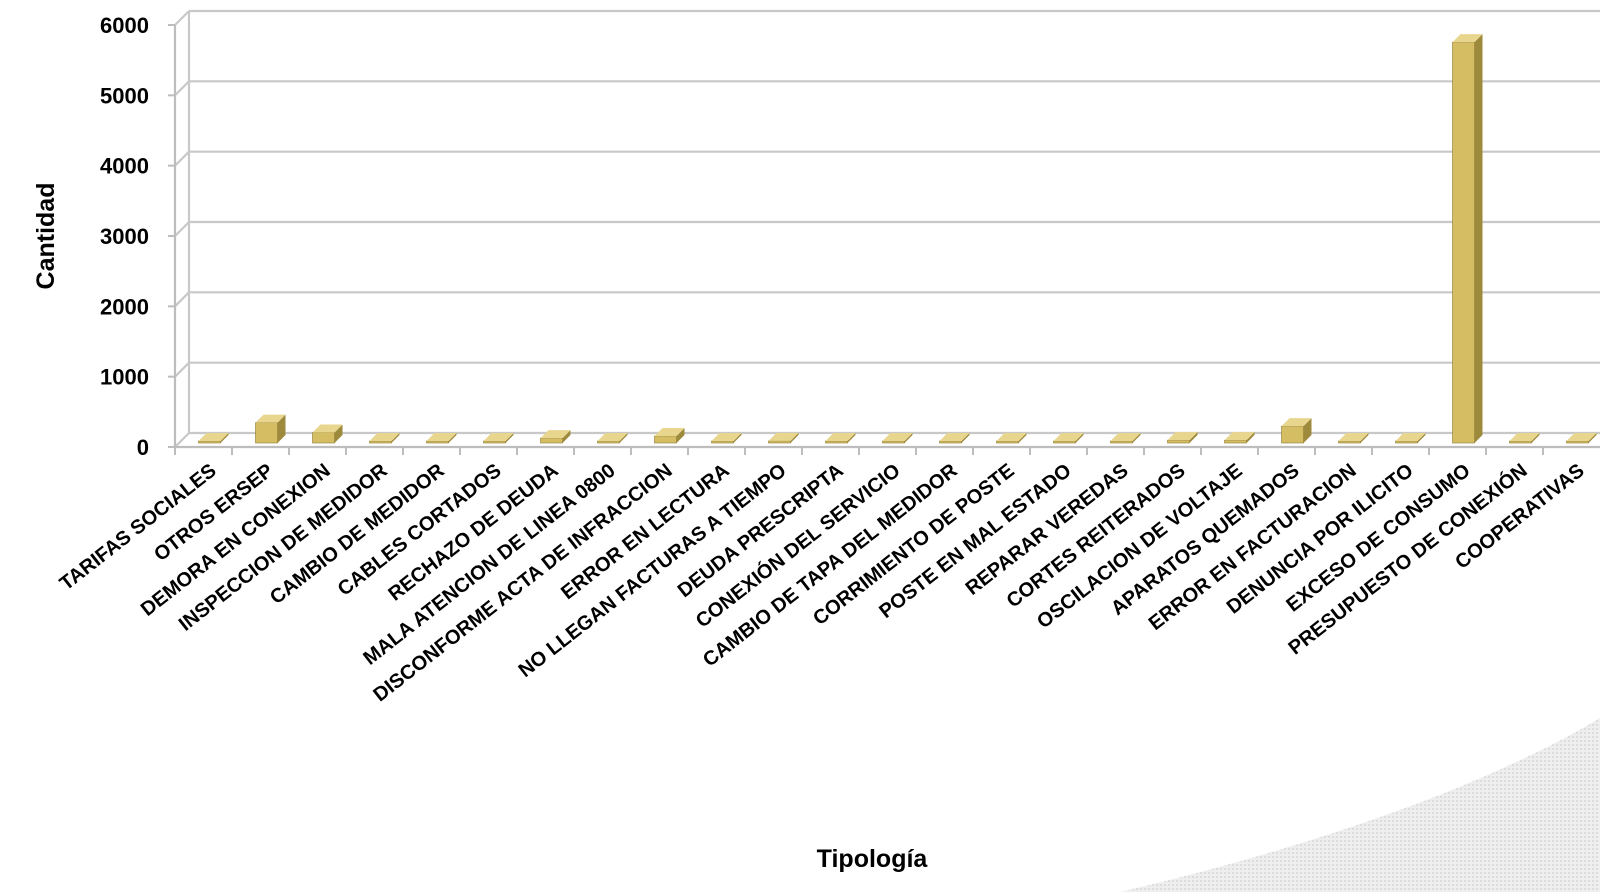 This screenshot has height=892, width=1600. I want to click on y-axis-title: Cantidad, so click(46, 236).